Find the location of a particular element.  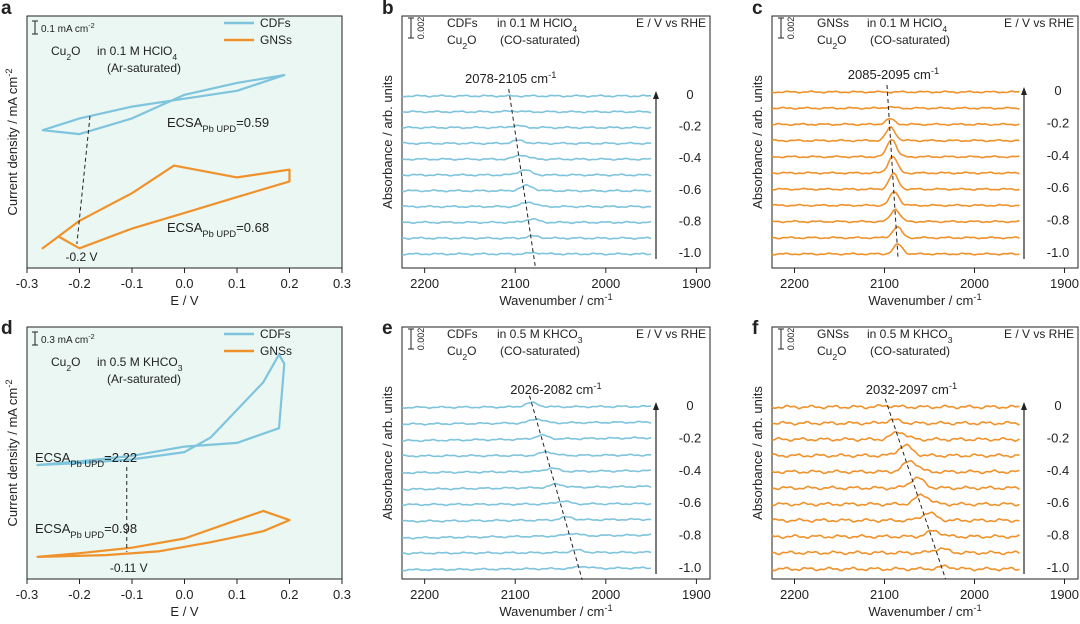

panel-letter: a is located at coordinates (6, 9).